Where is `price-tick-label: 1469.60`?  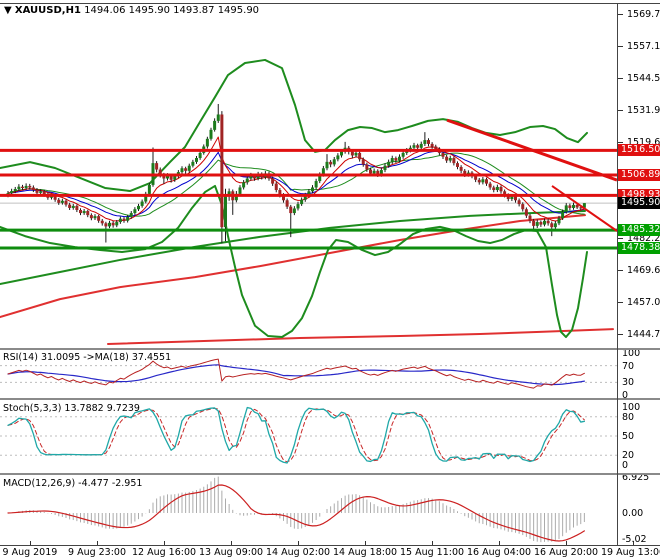 price-tick-label: 1469.60 is located at coordinates (643, 270).